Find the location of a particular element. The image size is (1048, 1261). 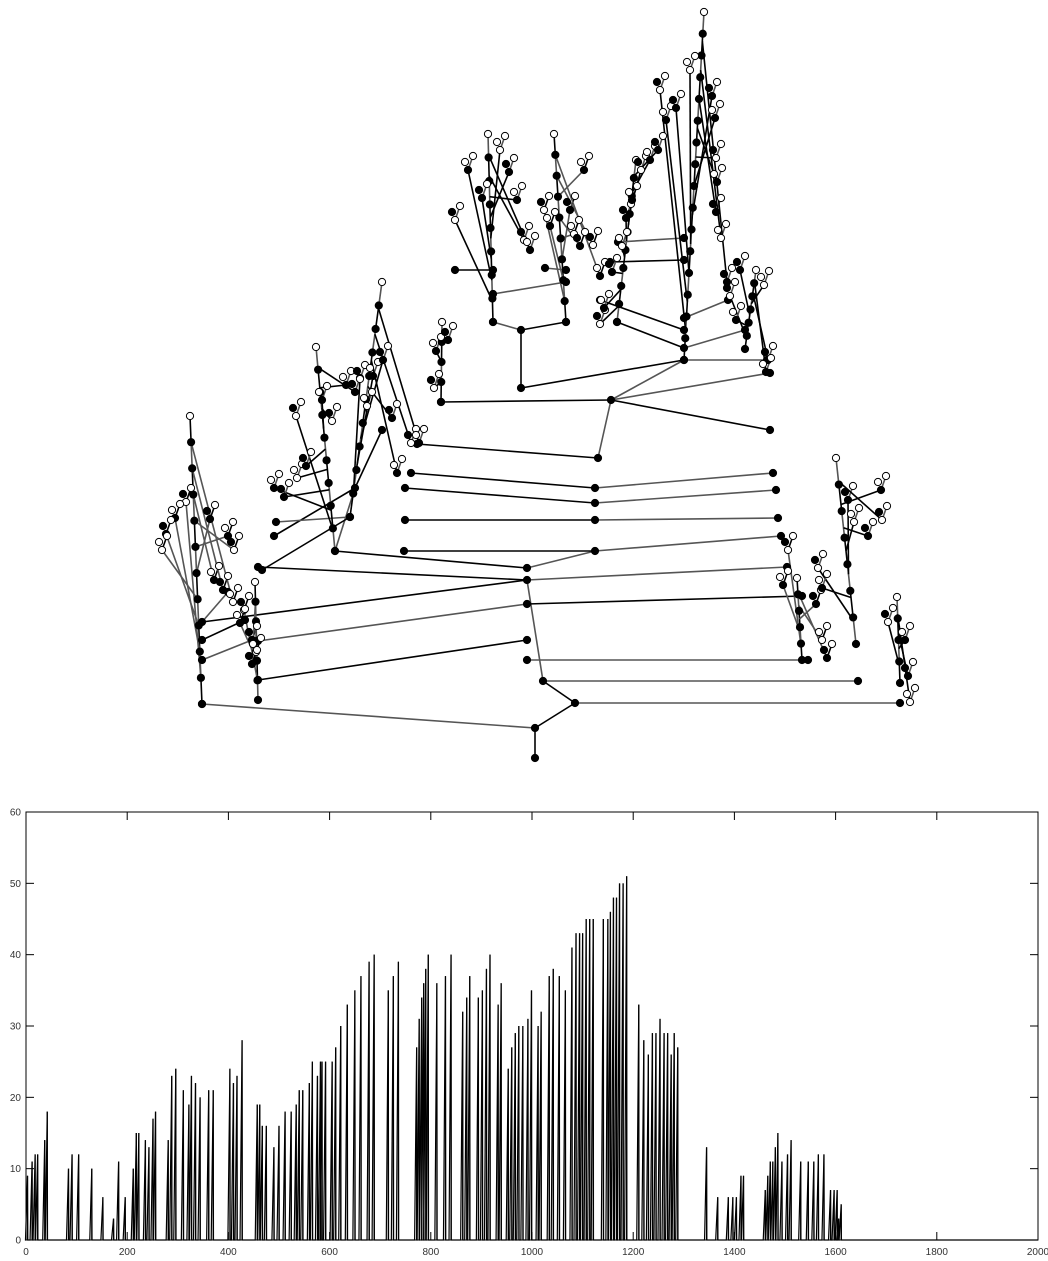

y-tick-label: 60 is located at coordinates (16, 813).